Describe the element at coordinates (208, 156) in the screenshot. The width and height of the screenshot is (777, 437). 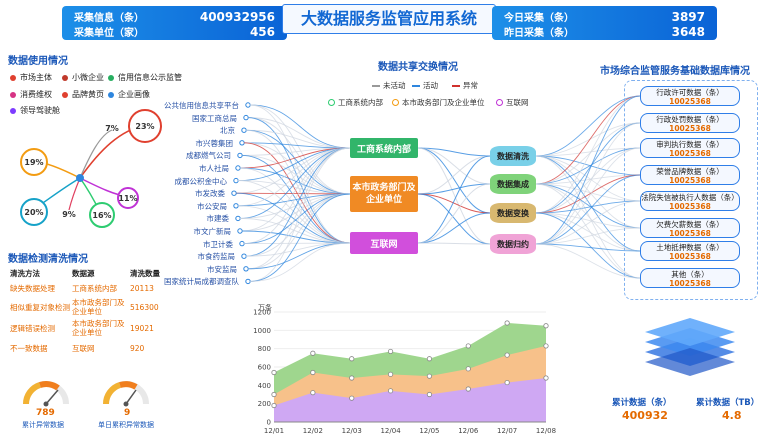
I see `source-label: 成都燃气公司` at that location.